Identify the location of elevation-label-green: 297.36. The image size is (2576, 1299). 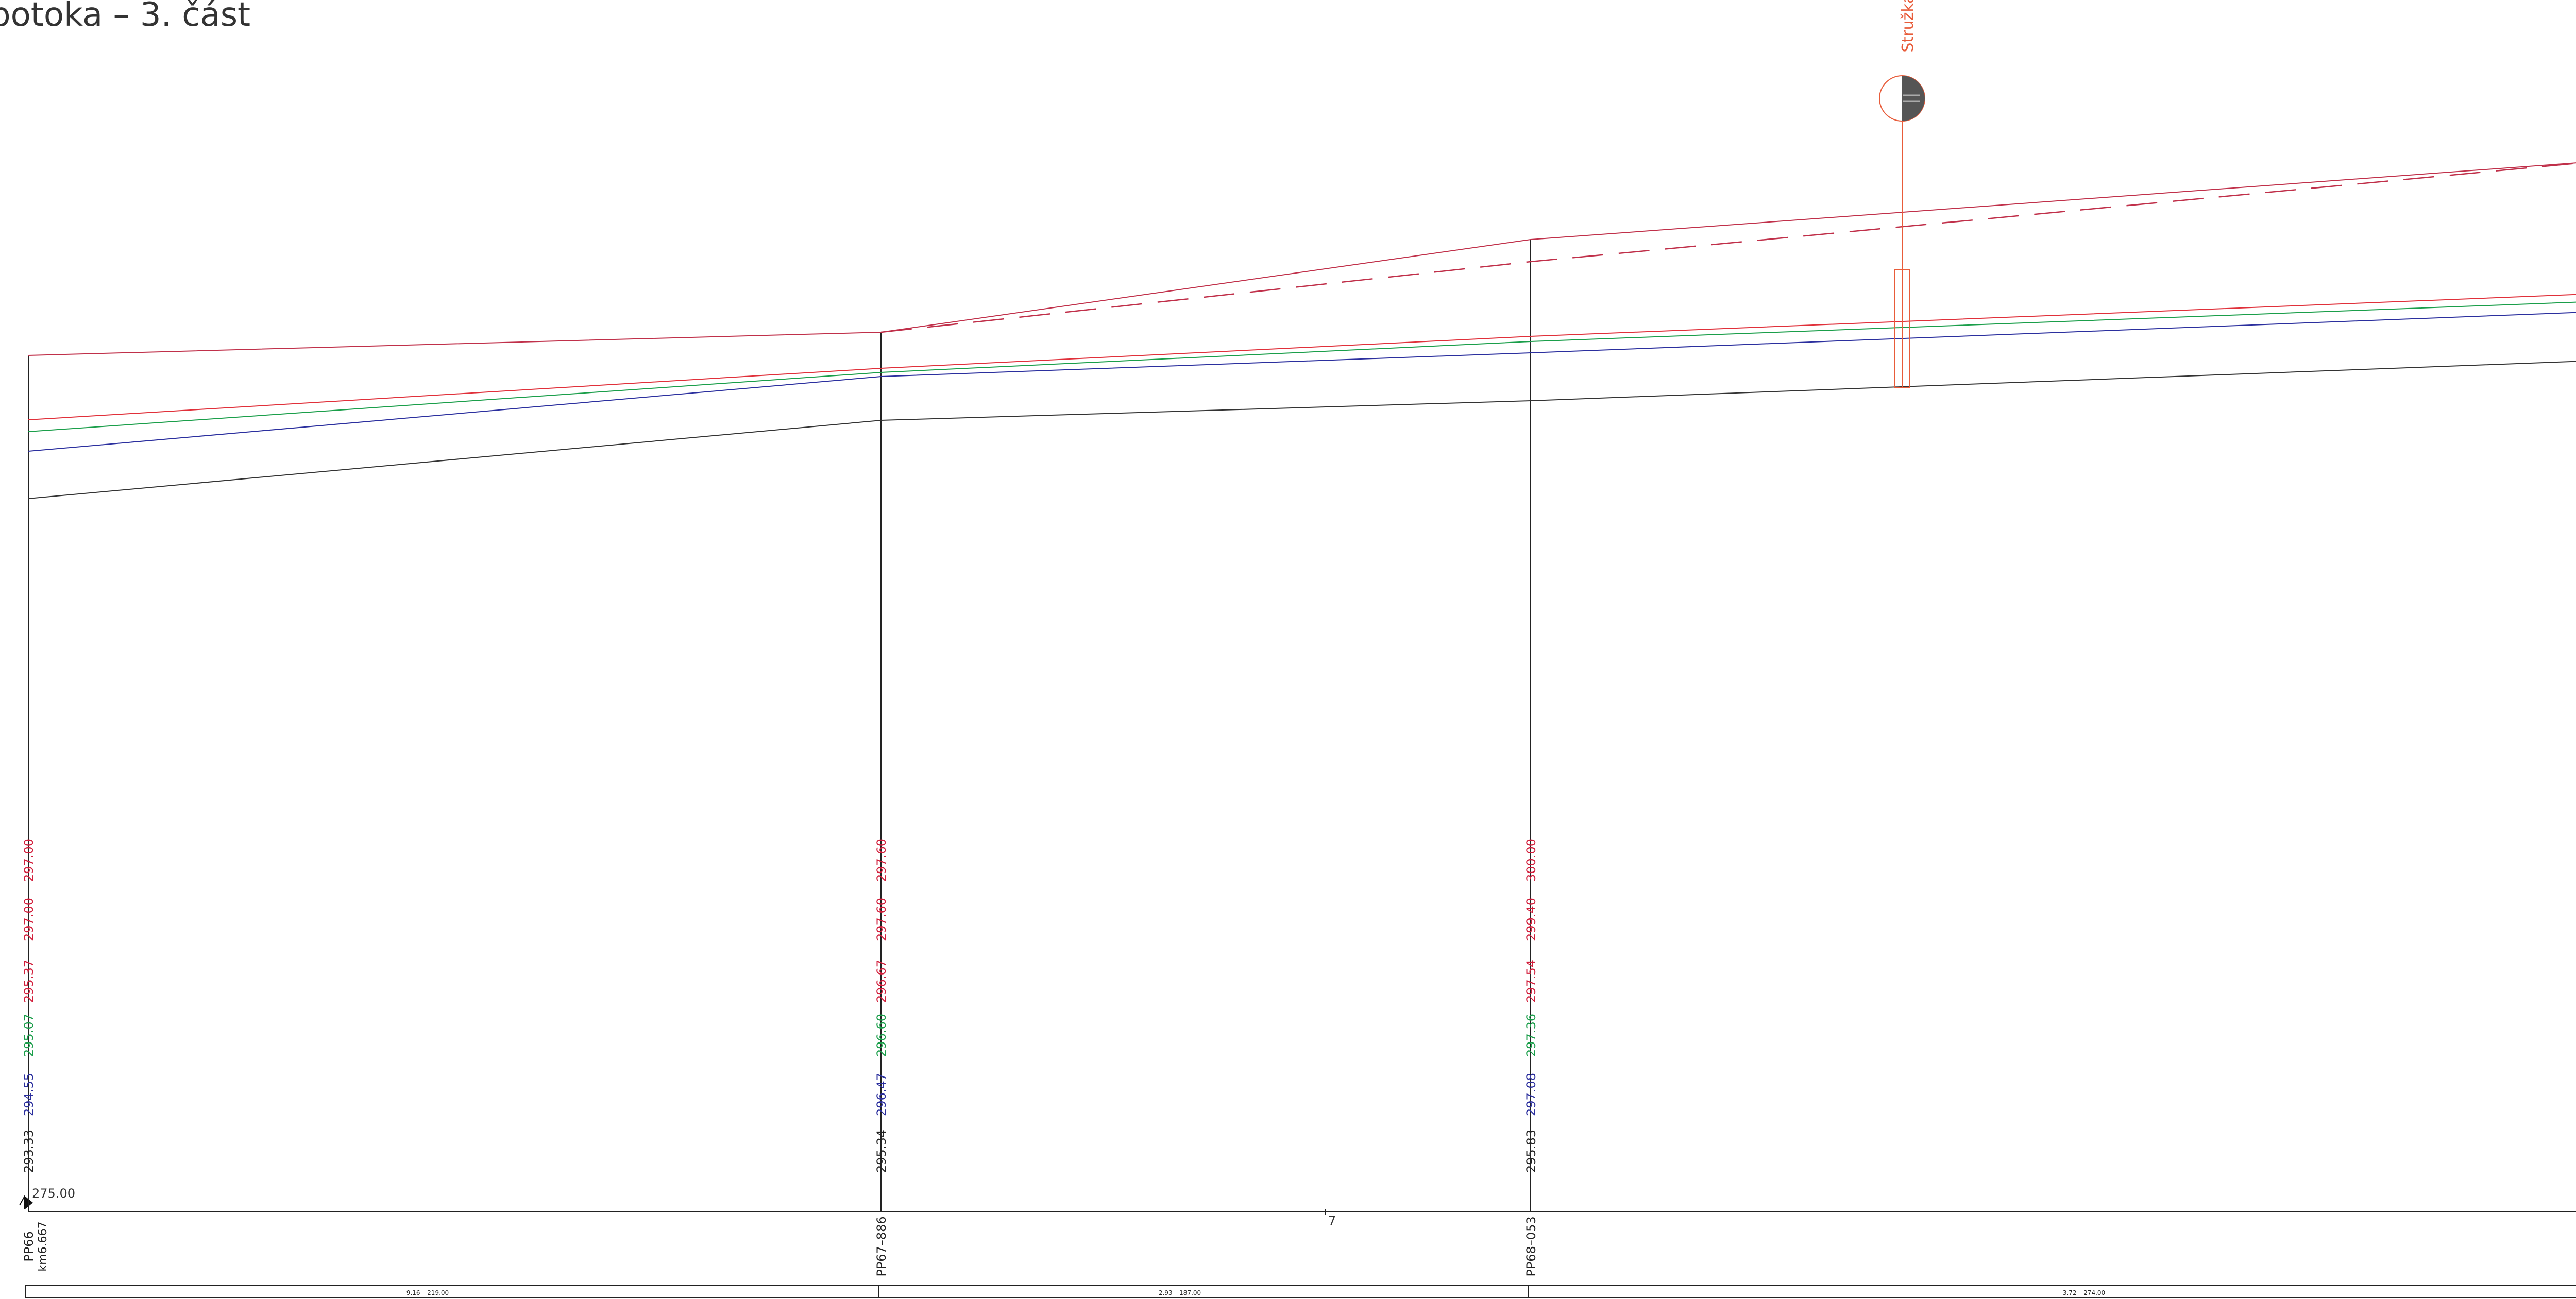
(1531, 1035).